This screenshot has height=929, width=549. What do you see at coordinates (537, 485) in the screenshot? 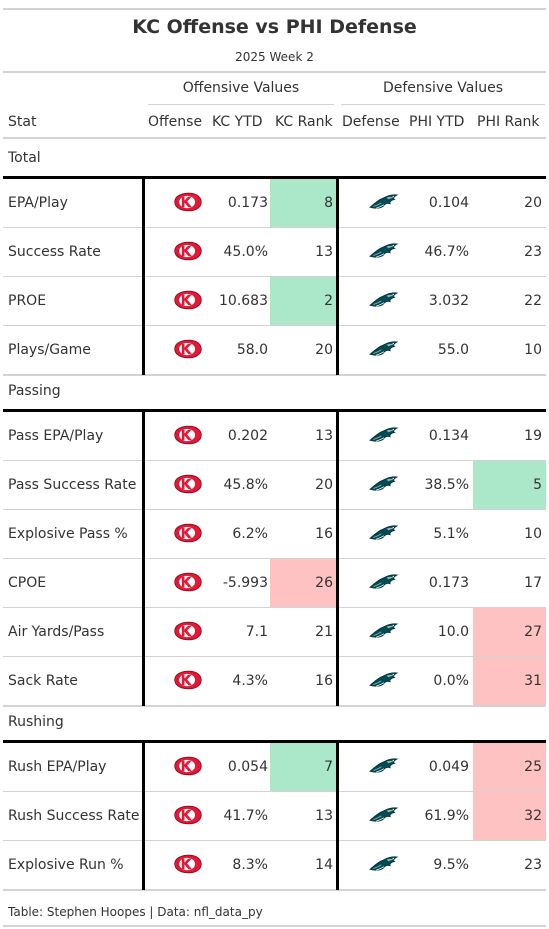
I see `phi-rank-cell-value: 5` at bounding box center [537, 485].